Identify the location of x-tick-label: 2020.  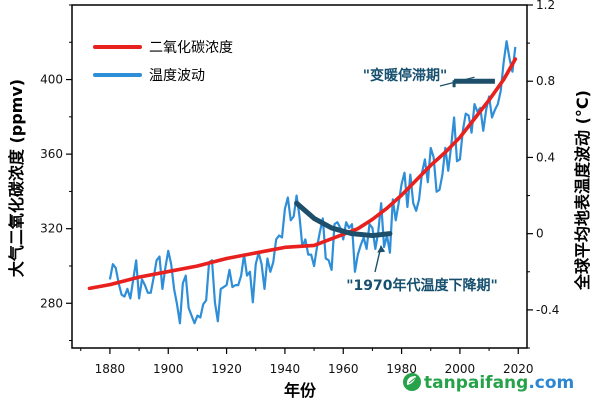
(518, 369).